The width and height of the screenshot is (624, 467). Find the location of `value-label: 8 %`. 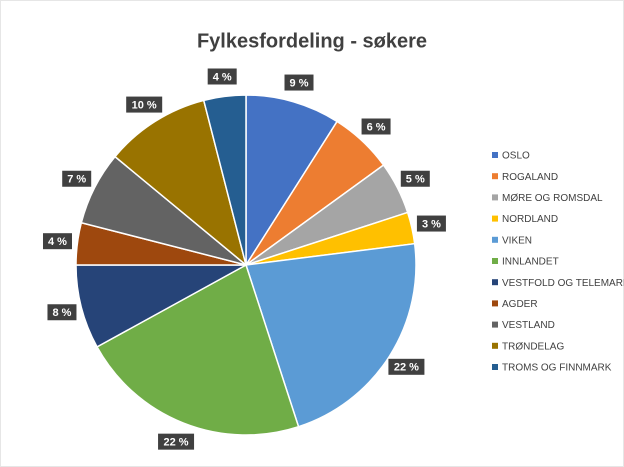

value-label: 8 % is located at coordinates (61, 313).